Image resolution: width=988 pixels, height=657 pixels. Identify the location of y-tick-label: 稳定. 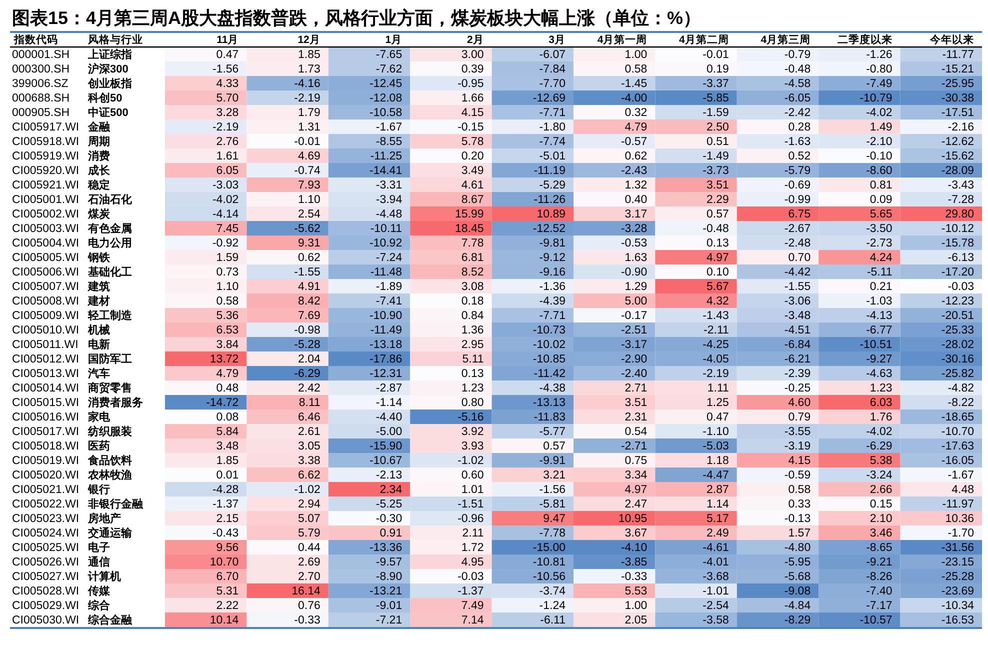
(98, 185).